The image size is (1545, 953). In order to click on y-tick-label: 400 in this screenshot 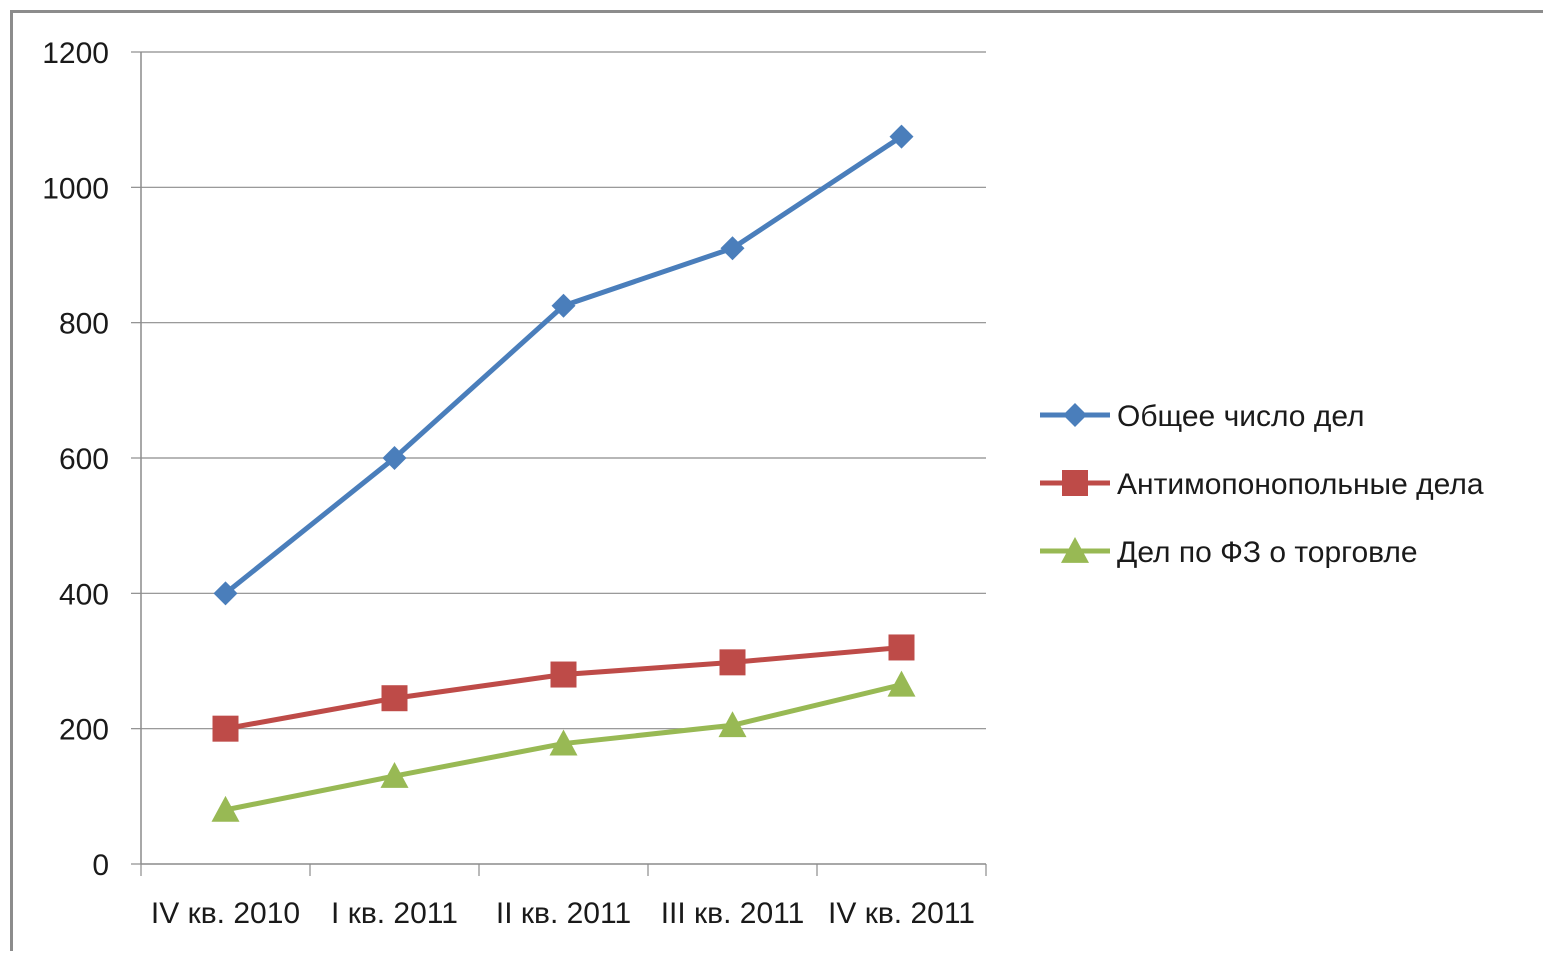, I will do `click(84, 594)`.